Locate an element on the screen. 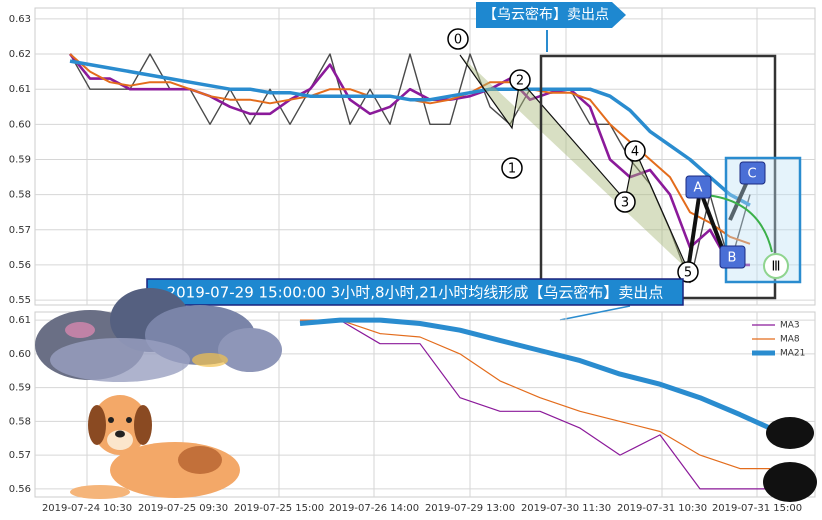  point-label: 2 is located at coordinates (520, 81).